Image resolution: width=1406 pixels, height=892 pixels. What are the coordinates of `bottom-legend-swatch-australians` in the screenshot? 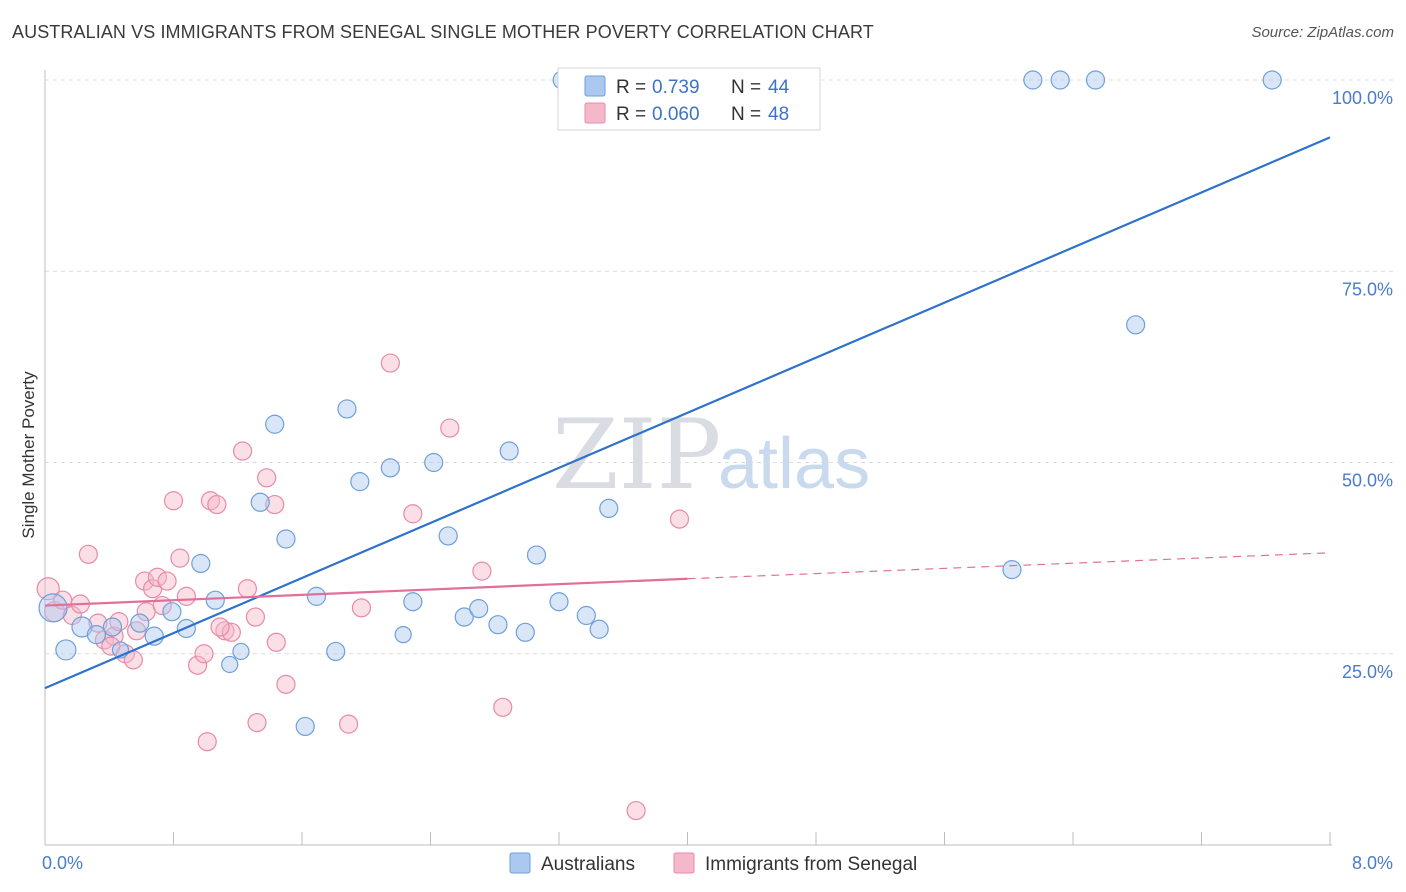 It's located at (520, 863).